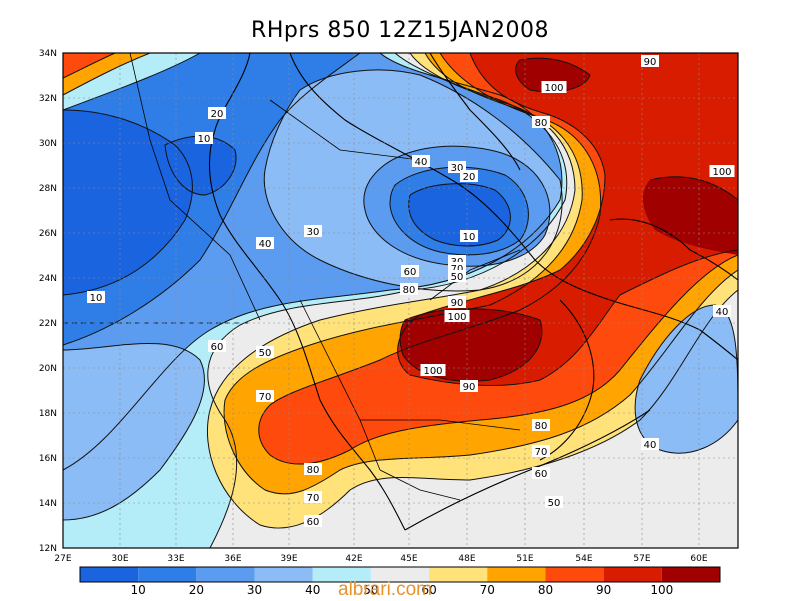  I want to click on lat-label: 24N, so click(48, 279).